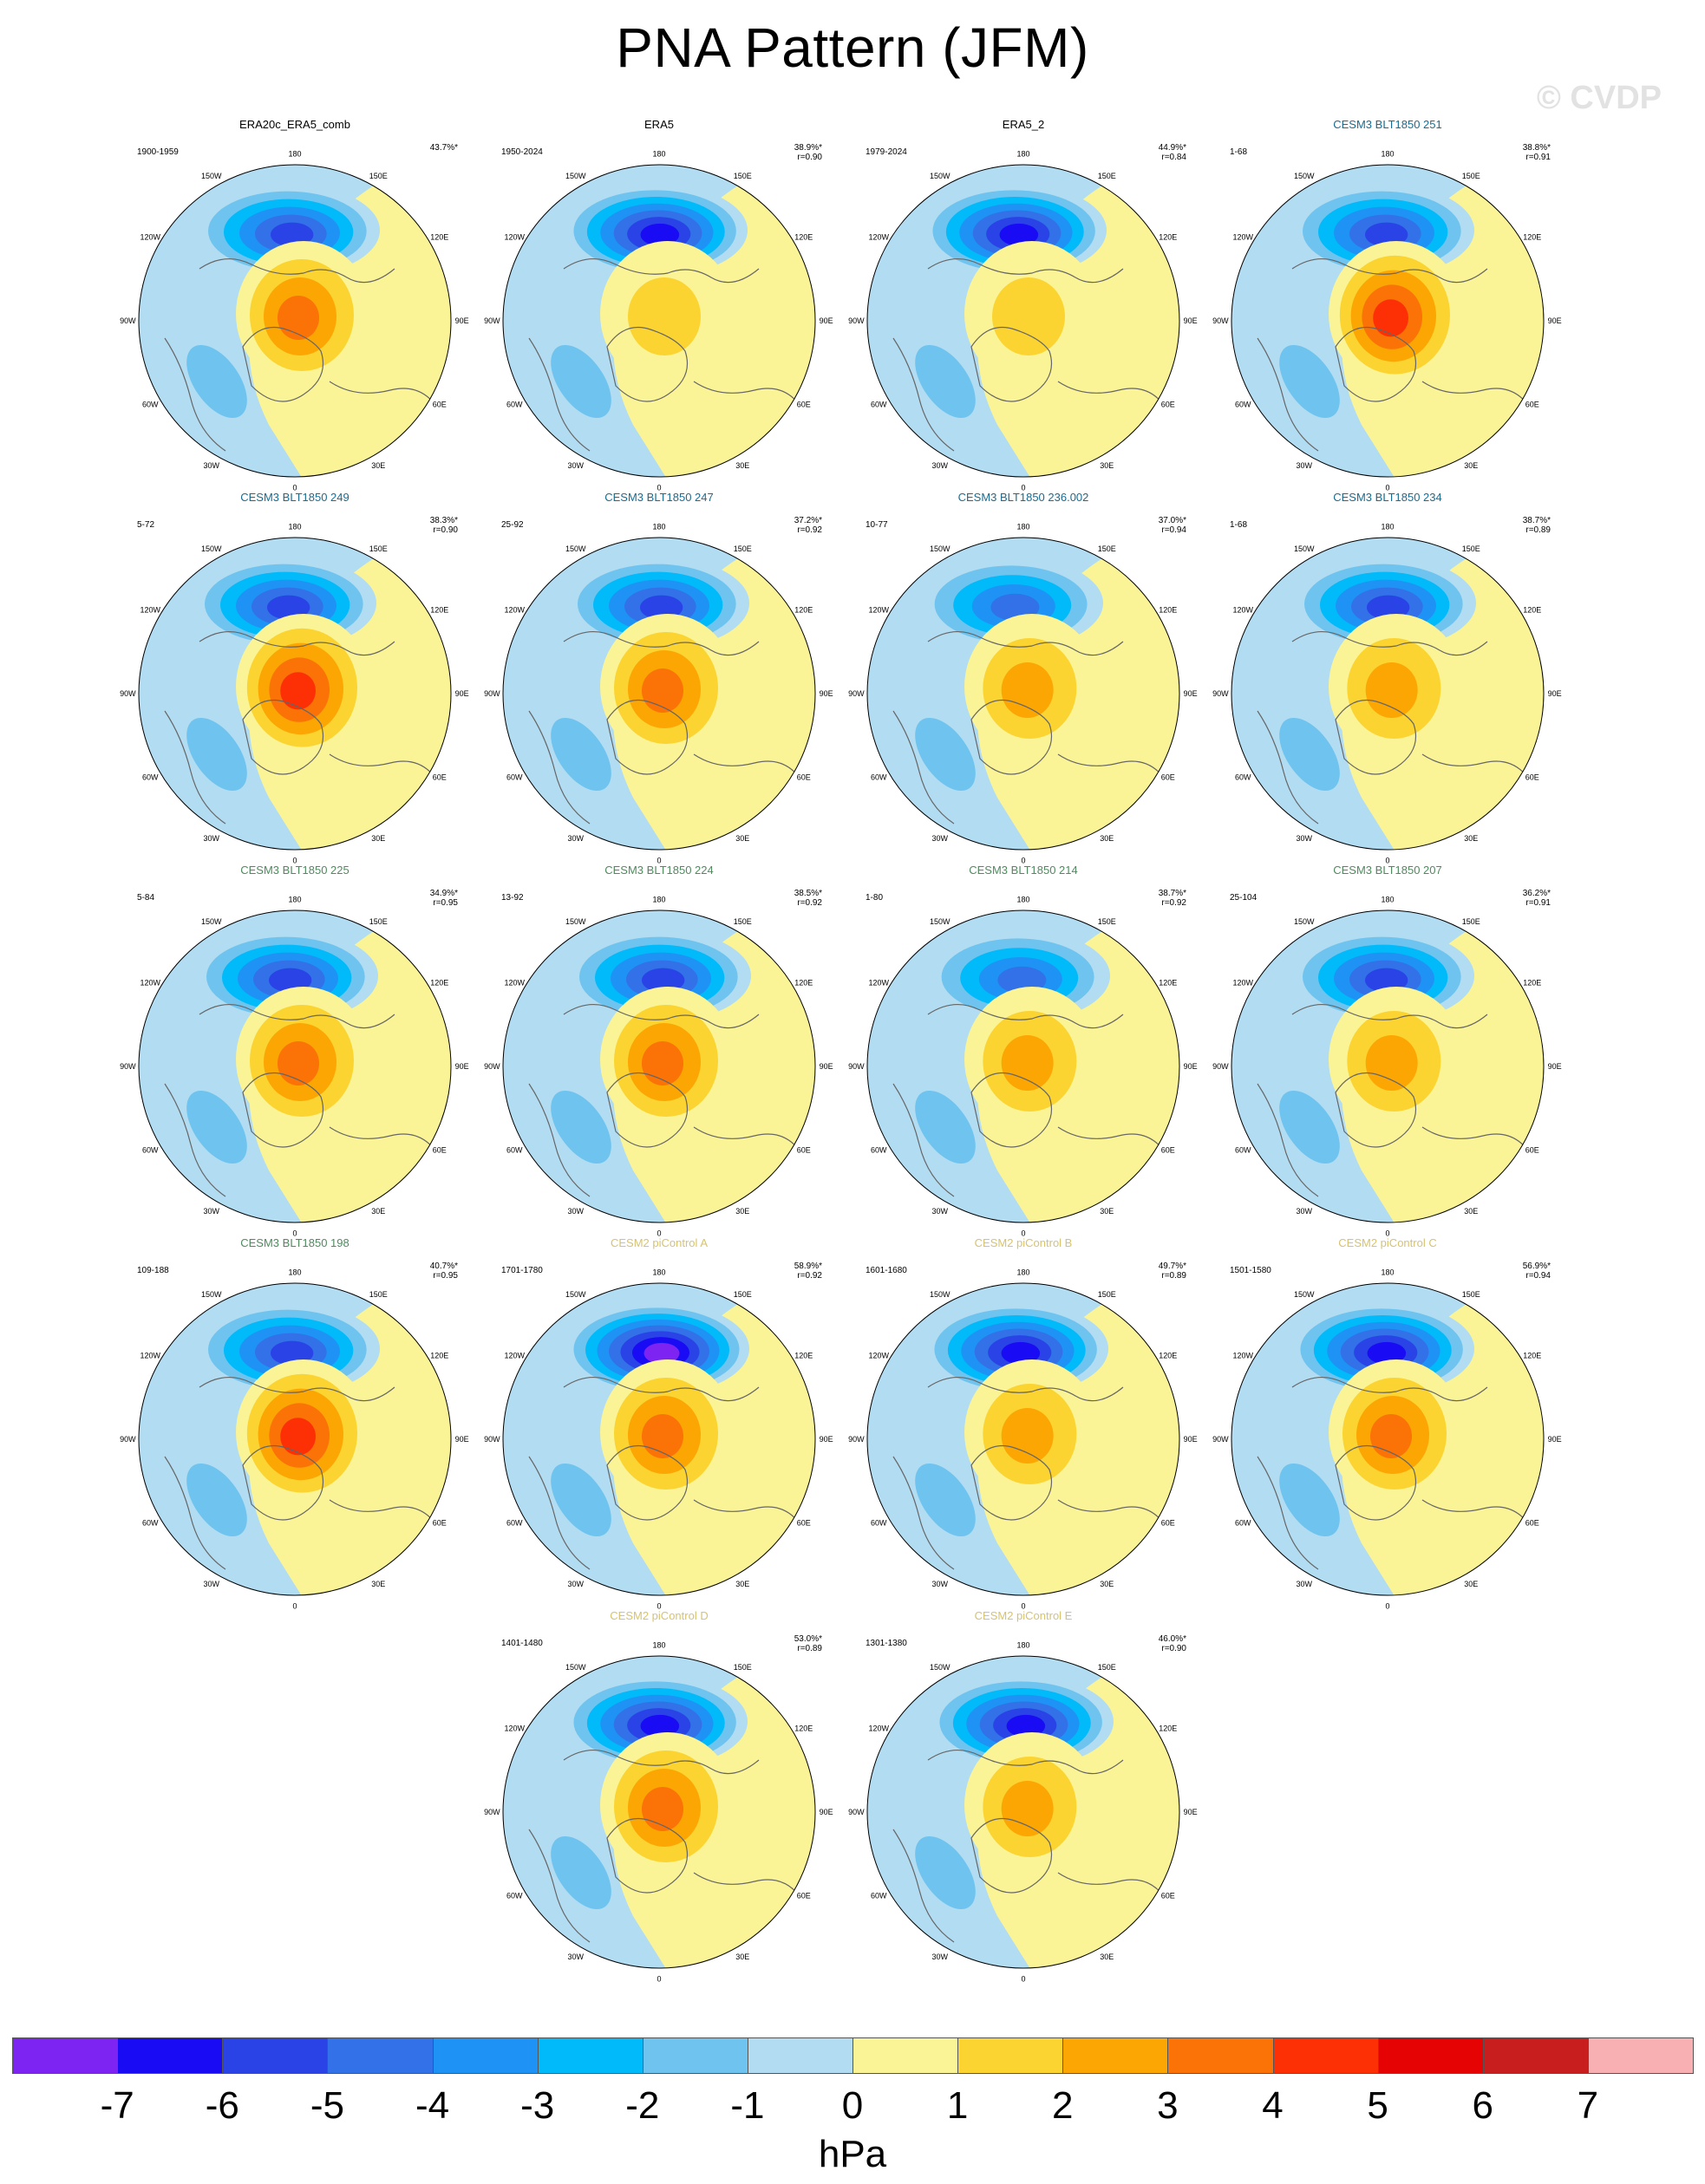 The width and height of the screenshot is (1705, 2184). What do you see at coordinates (1537, 898) in the screenshot?
I see `panel-stats: 36.2%* r=0.91` at bounding box center [1537, 898].